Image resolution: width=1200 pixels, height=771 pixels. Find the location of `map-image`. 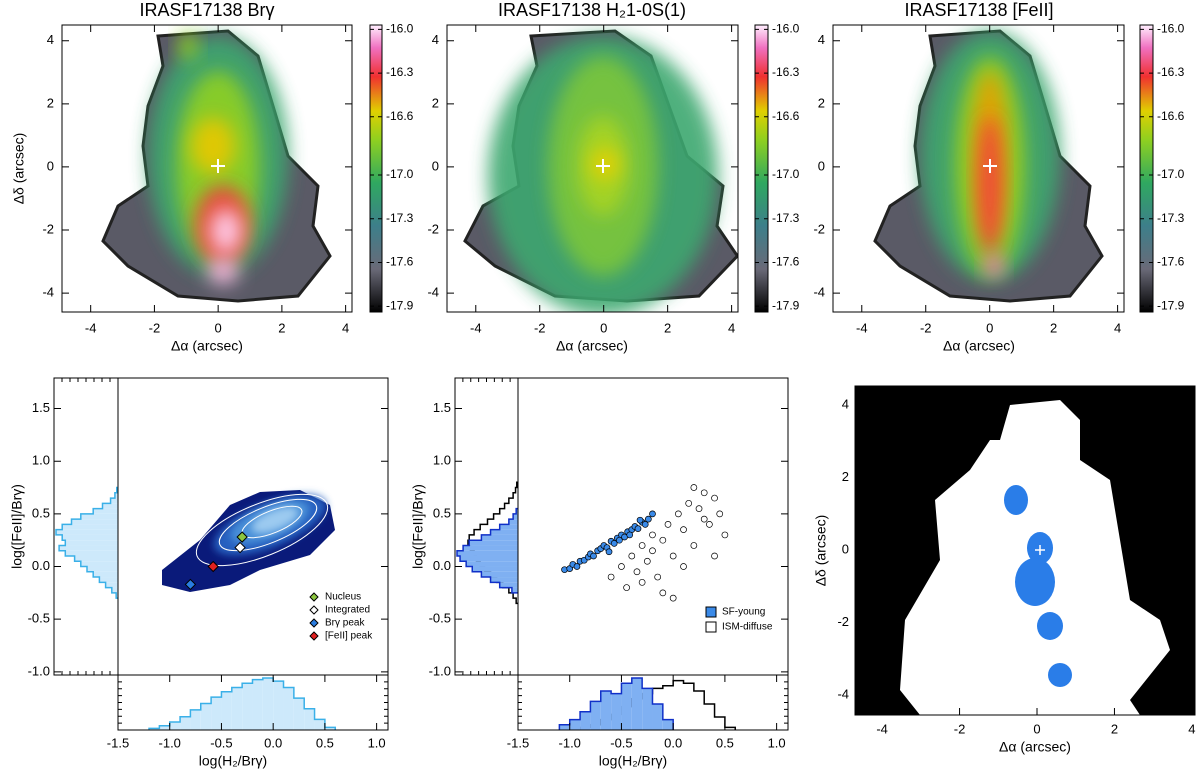

map-image is located at coordinates (600, 170).